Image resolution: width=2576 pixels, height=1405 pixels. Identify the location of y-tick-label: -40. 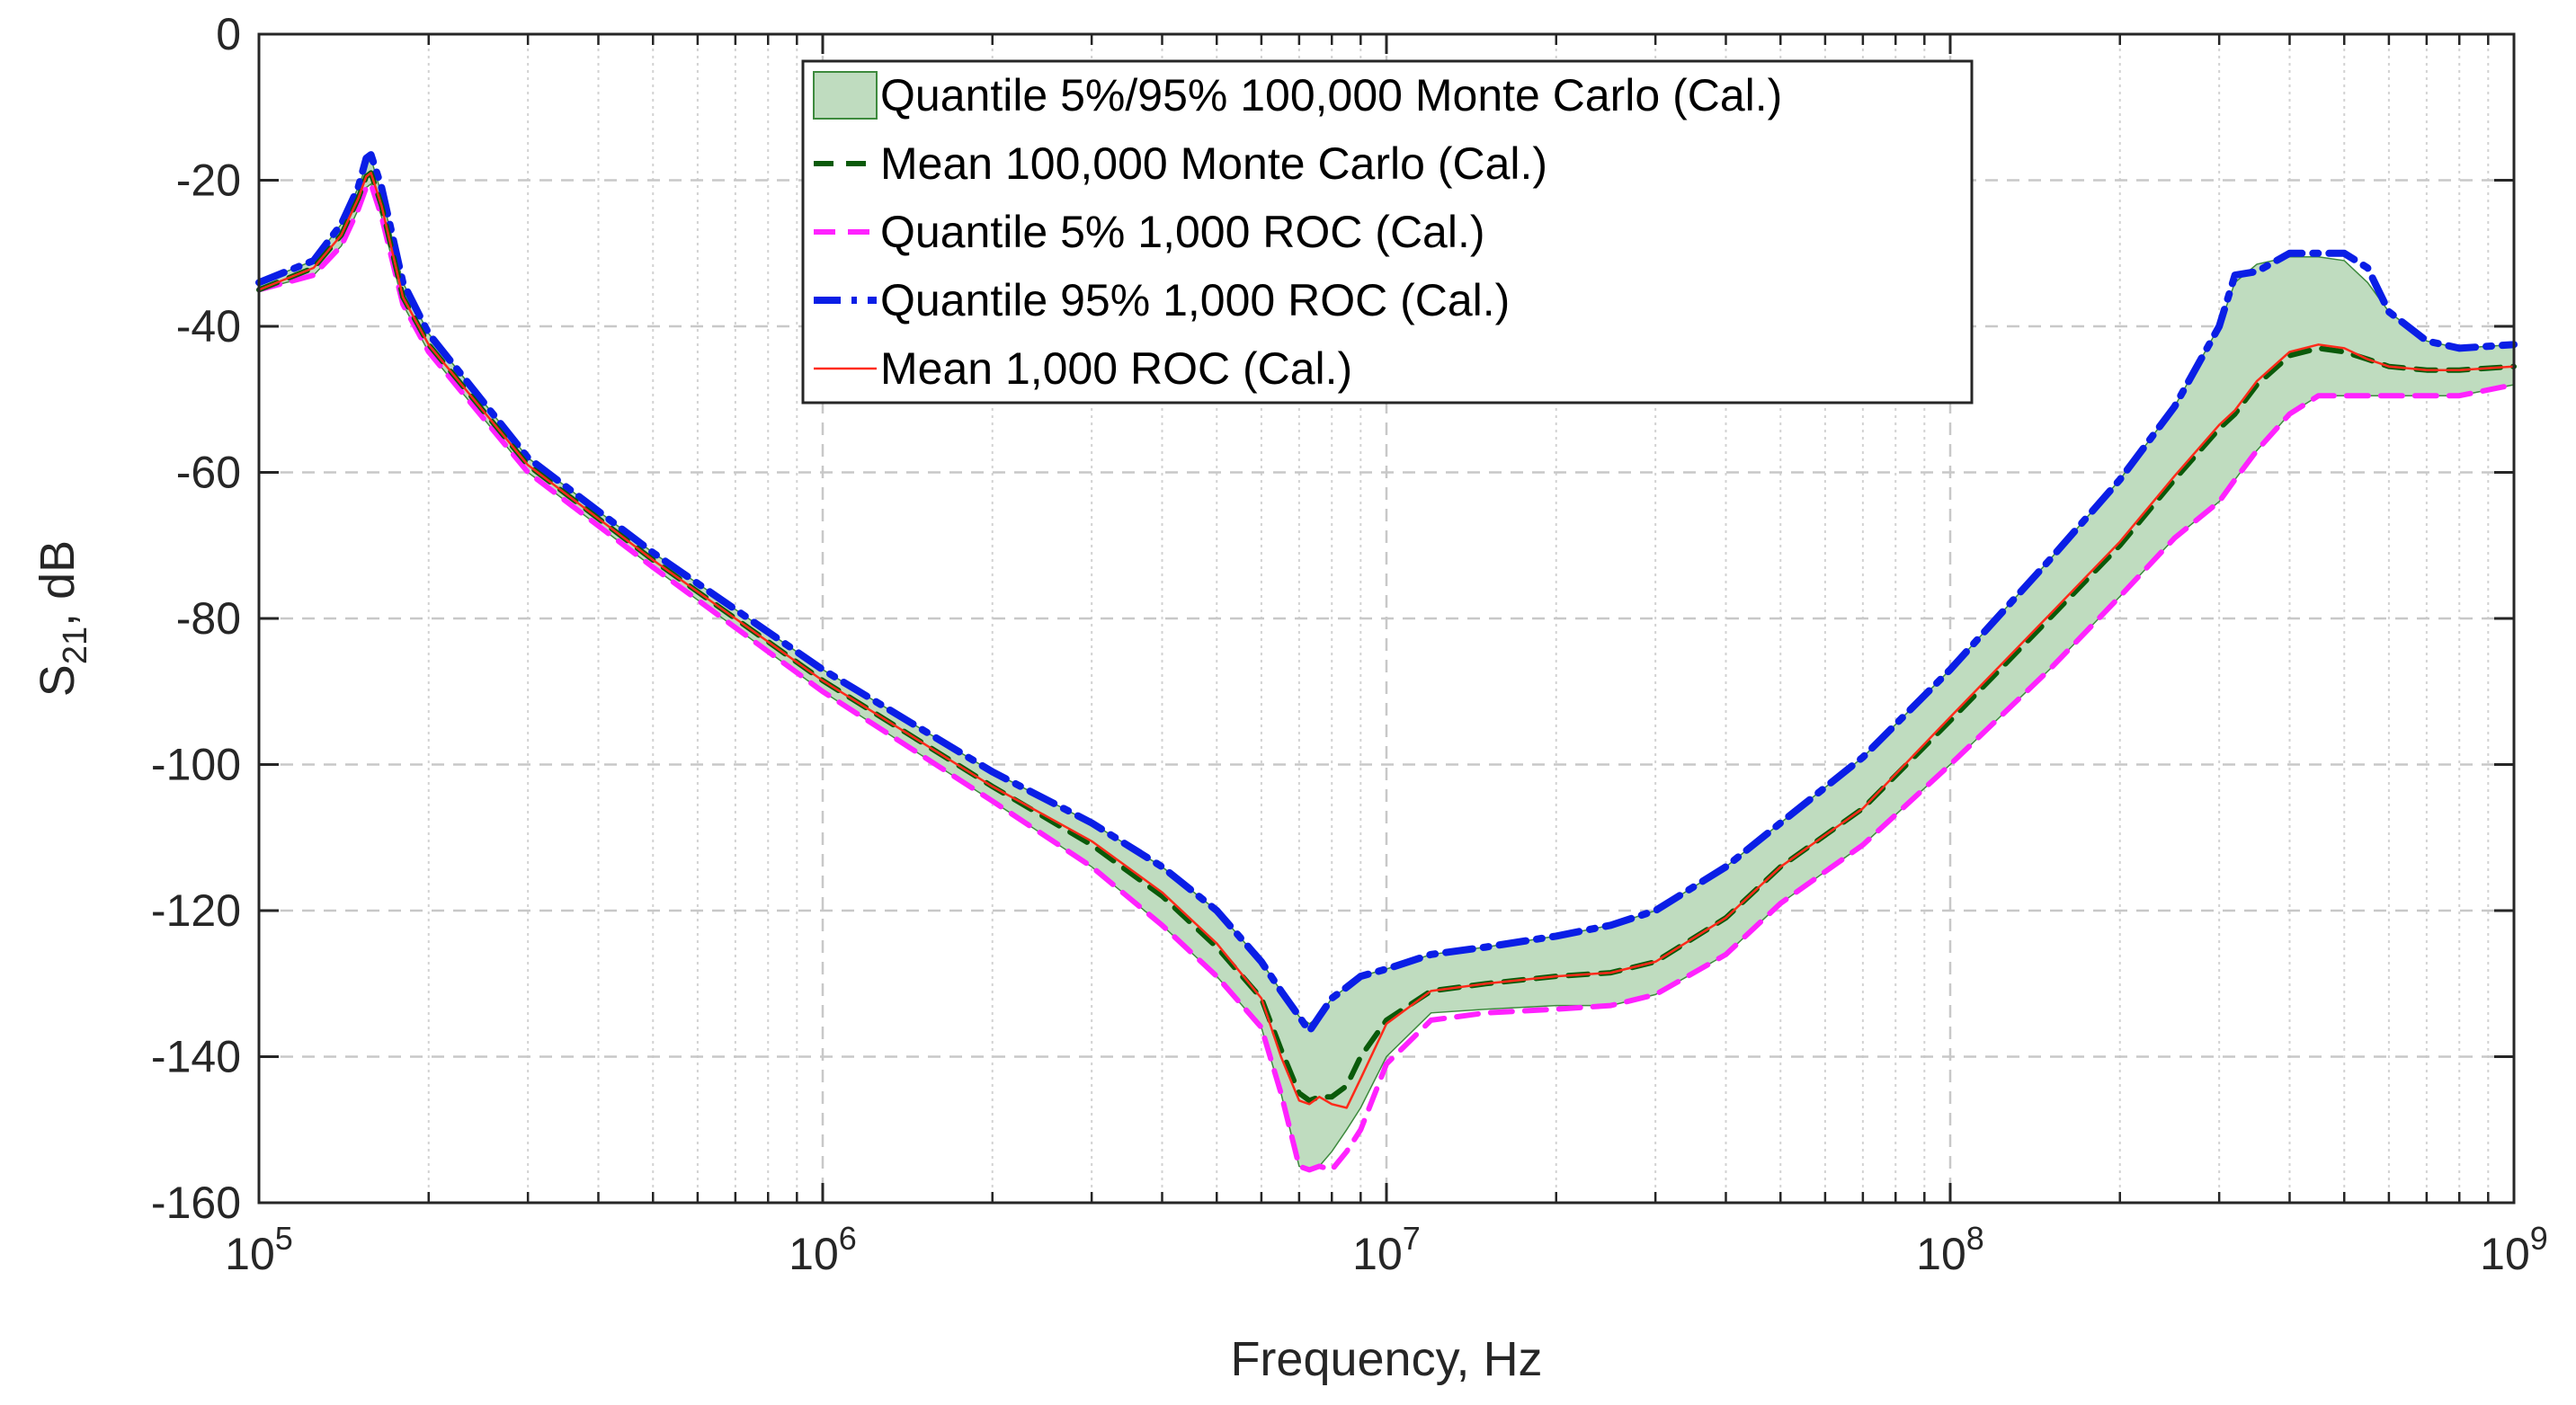
(209, 326).